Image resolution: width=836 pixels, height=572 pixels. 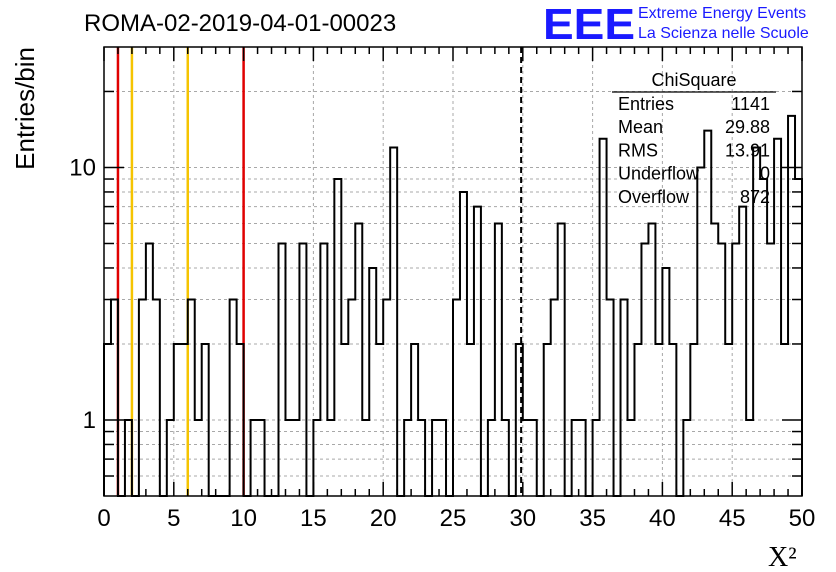 I want to click on stats-row-value: 0, so click(x=765, y=174).